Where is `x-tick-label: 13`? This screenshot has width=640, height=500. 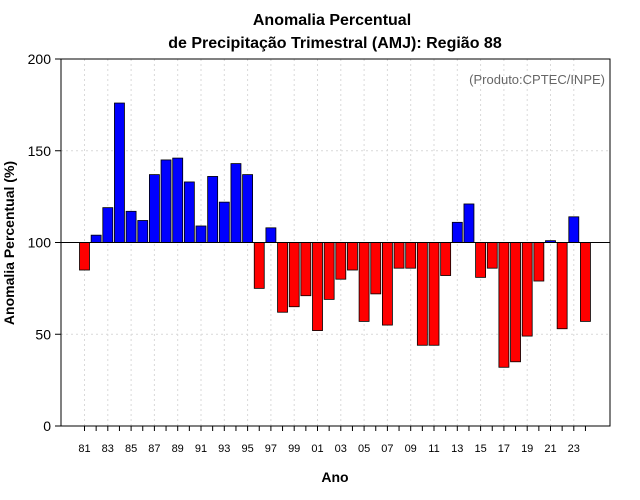
x-tick-label: 13 is located at coordinates (457, 449).